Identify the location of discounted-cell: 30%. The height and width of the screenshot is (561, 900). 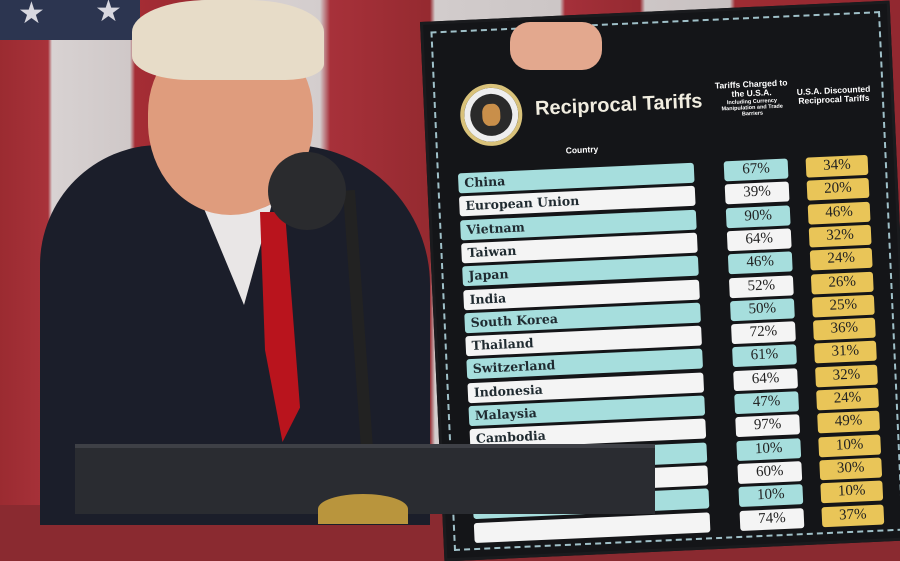
(851, 469).